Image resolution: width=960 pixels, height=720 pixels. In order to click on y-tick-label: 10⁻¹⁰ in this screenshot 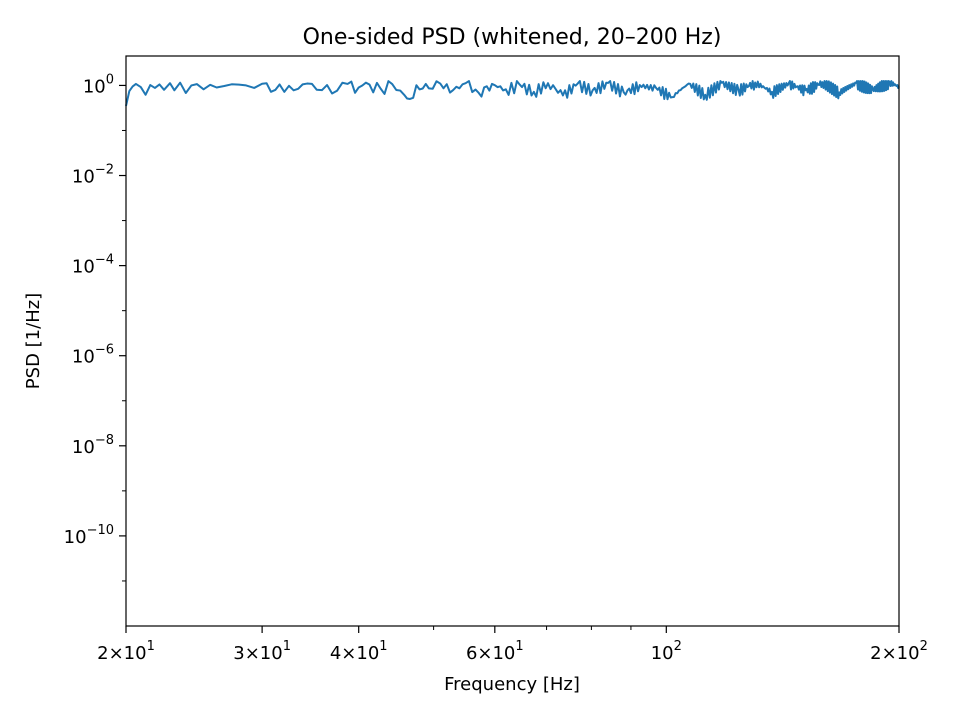, I will do `click(89, 535)`.